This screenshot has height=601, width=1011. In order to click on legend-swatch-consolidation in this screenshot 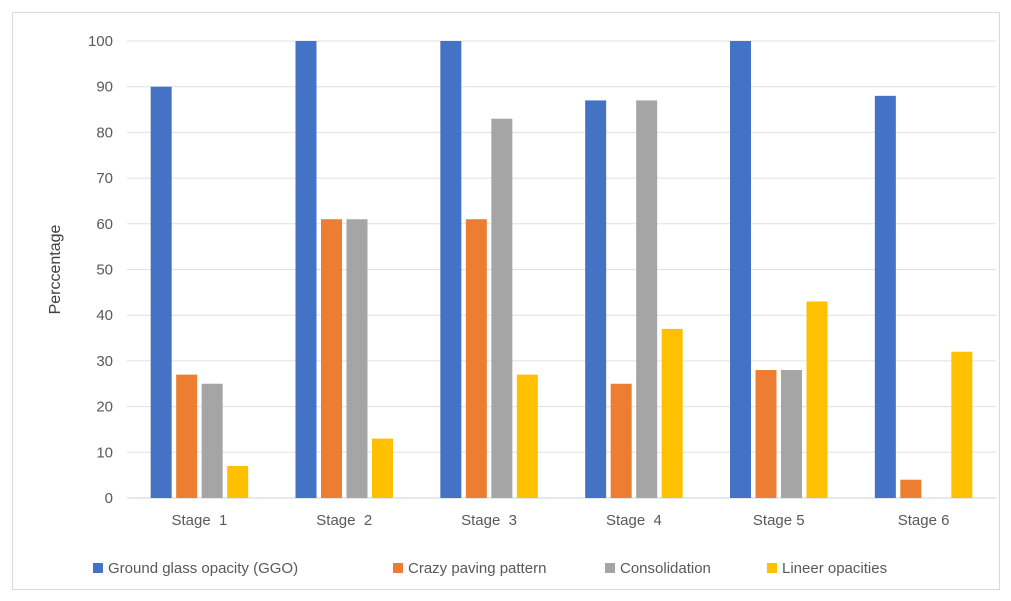, I will do `click(610, 568)`.